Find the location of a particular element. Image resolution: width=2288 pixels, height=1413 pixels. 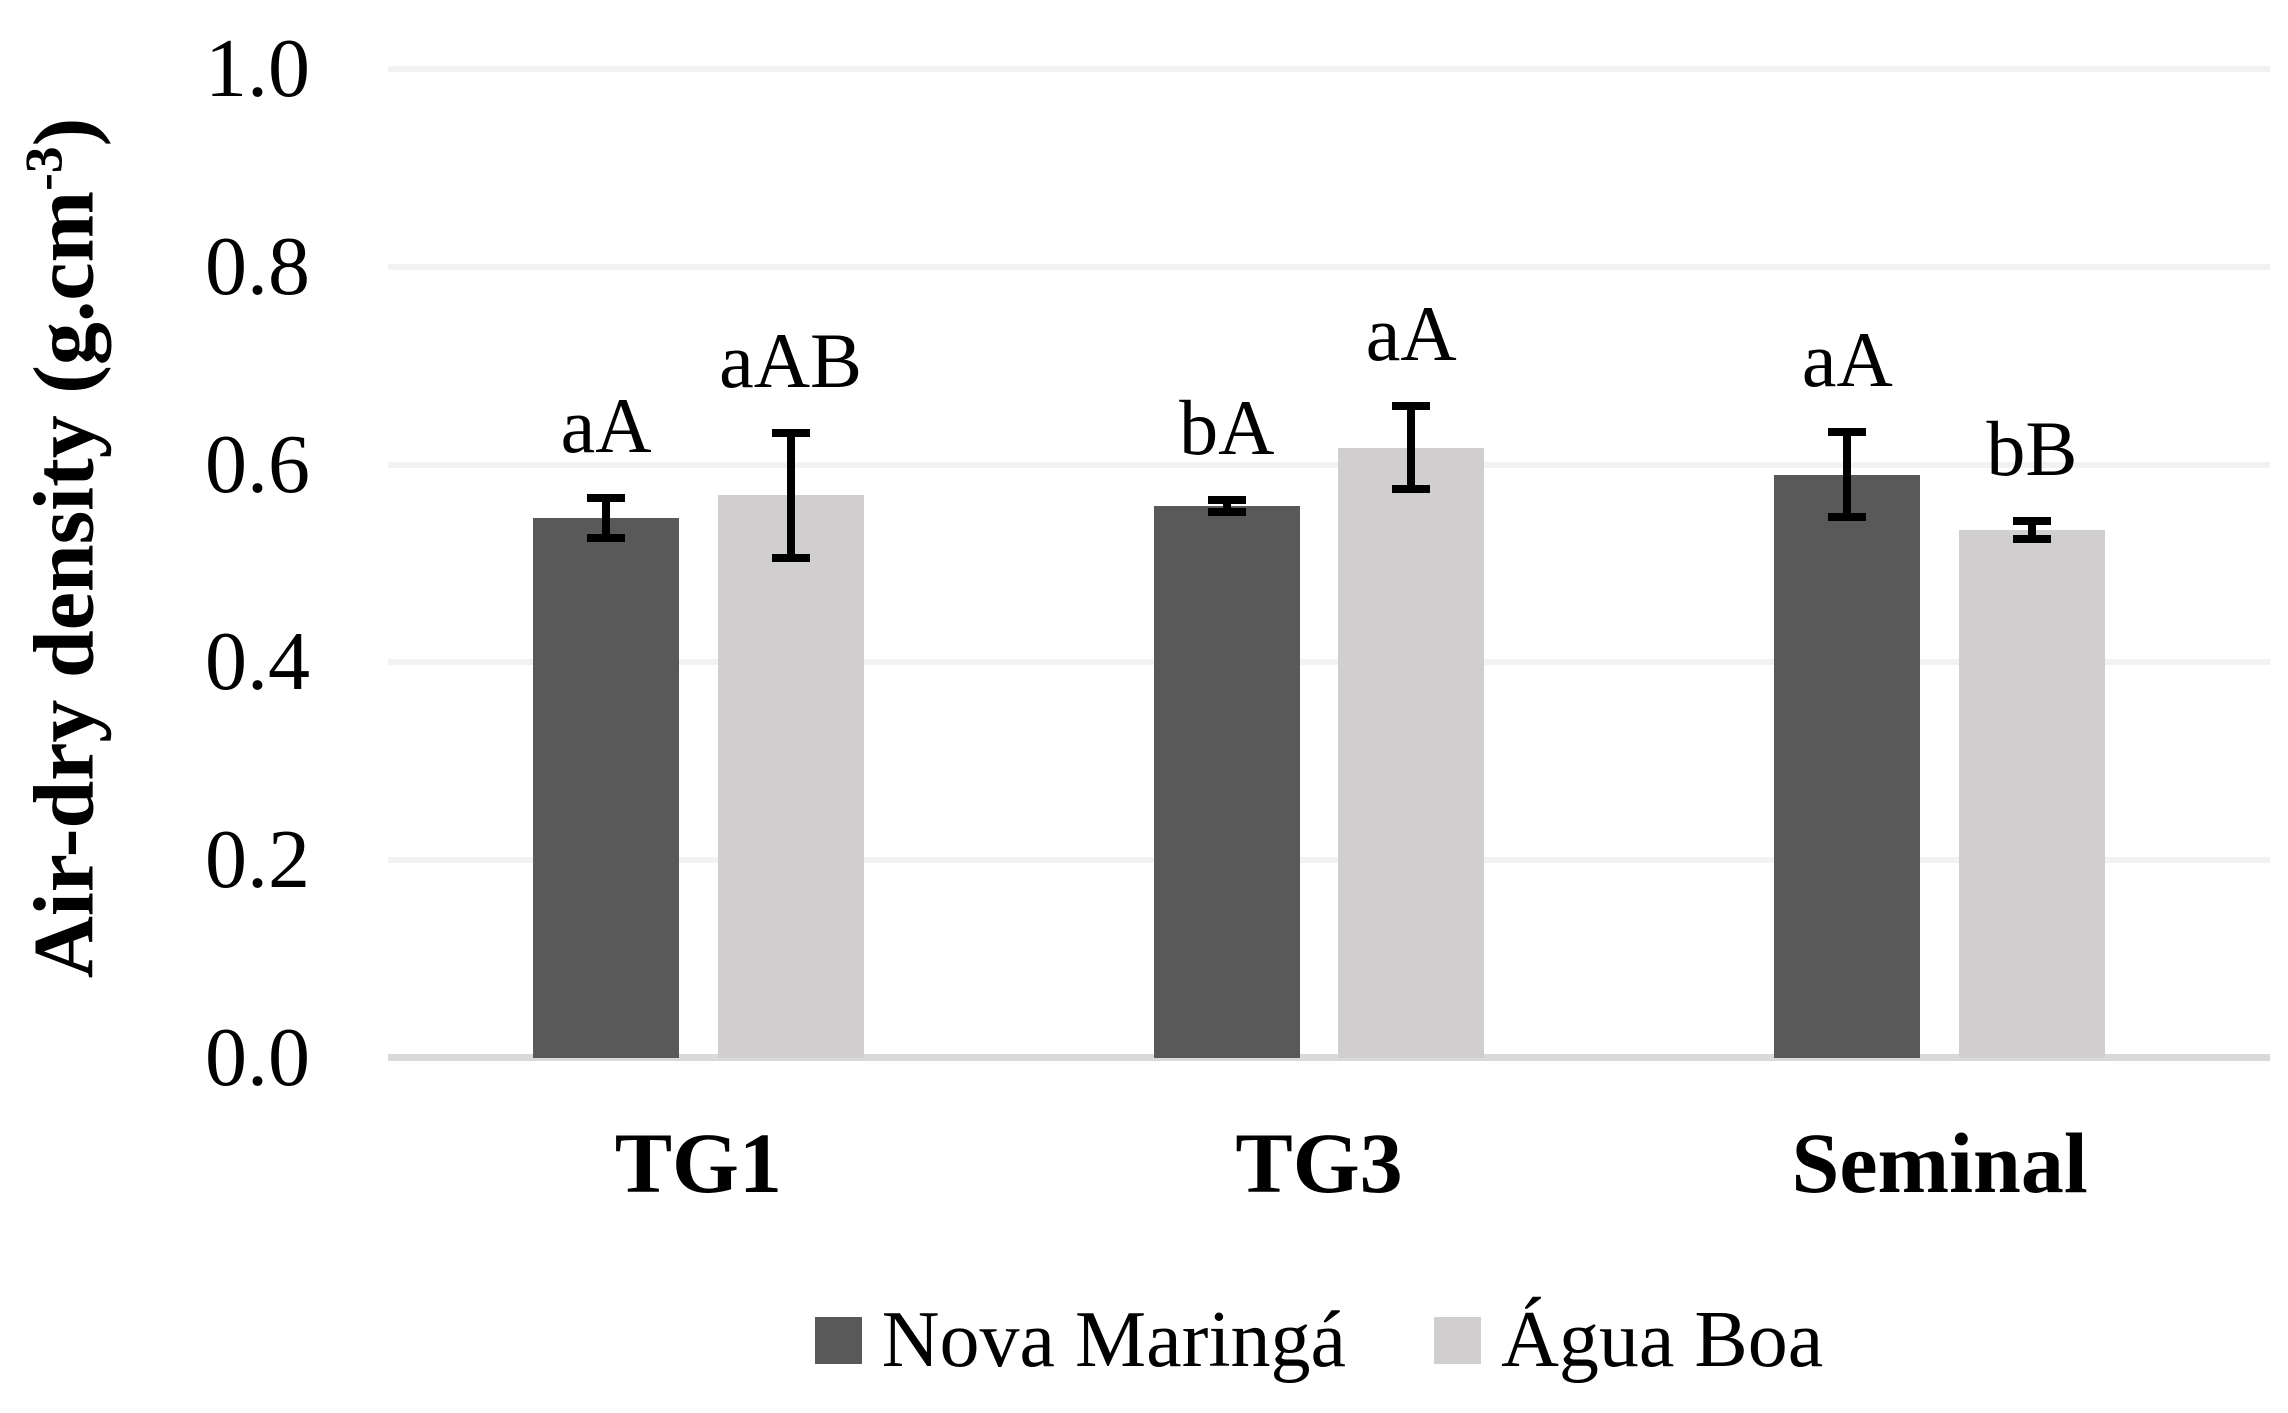

y-tick-label-0.2: 0.2 is located at coordinates (257, 860).